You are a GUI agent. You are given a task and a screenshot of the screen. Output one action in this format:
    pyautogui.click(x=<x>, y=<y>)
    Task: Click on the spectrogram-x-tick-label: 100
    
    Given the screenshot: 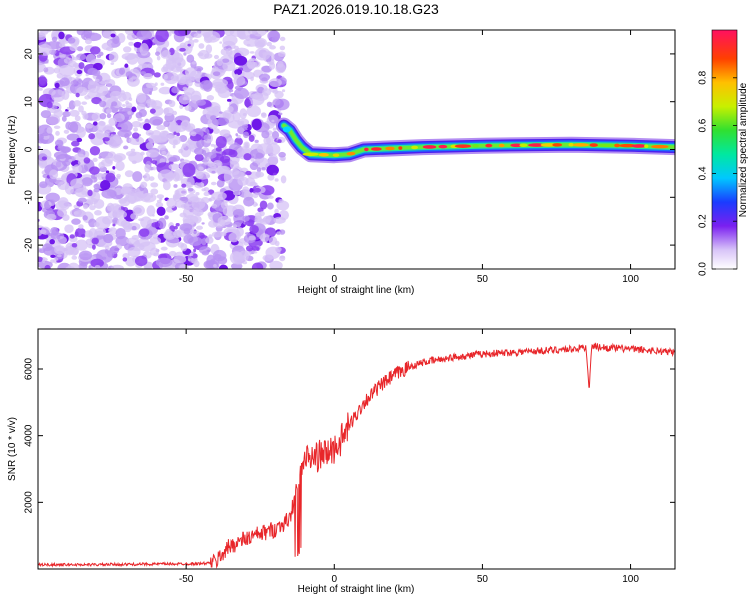 What is the action you would take?
    pyautogui.click(x=630, y=279)
    